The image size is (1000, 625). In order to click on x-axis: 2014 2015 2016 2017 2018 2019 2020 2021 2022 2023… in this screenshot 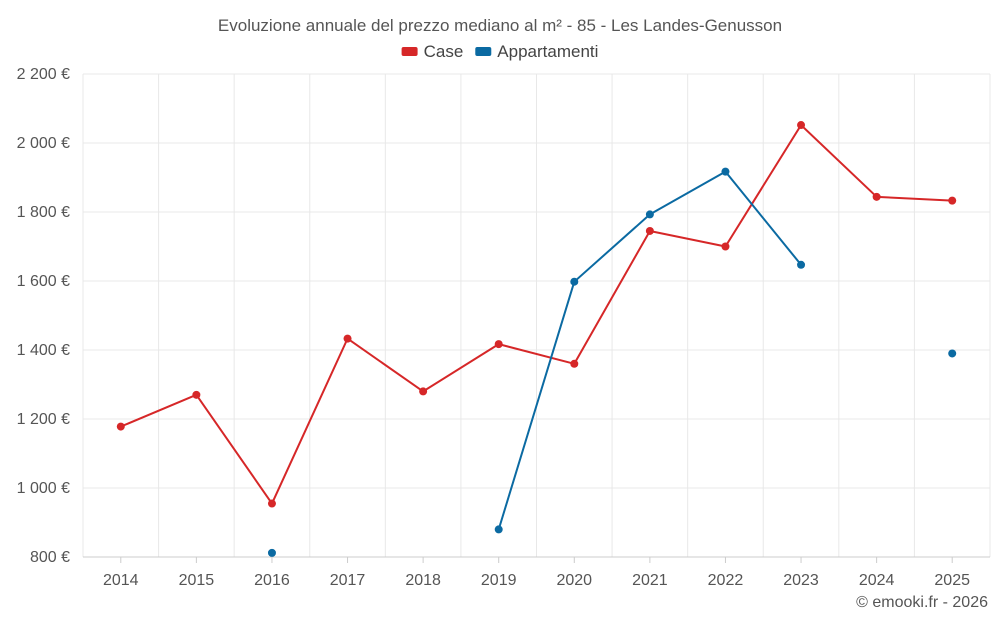, I will do `click(536, 573)`.